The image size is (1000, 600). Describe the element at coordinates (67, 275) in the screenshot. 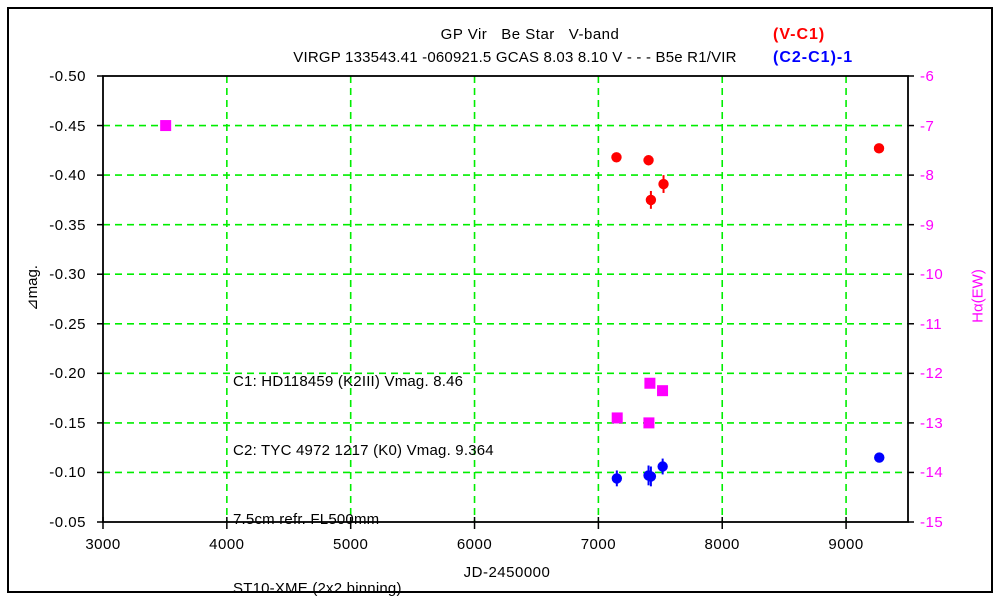

I see `y-tick-label-left: -0.30` at that location.